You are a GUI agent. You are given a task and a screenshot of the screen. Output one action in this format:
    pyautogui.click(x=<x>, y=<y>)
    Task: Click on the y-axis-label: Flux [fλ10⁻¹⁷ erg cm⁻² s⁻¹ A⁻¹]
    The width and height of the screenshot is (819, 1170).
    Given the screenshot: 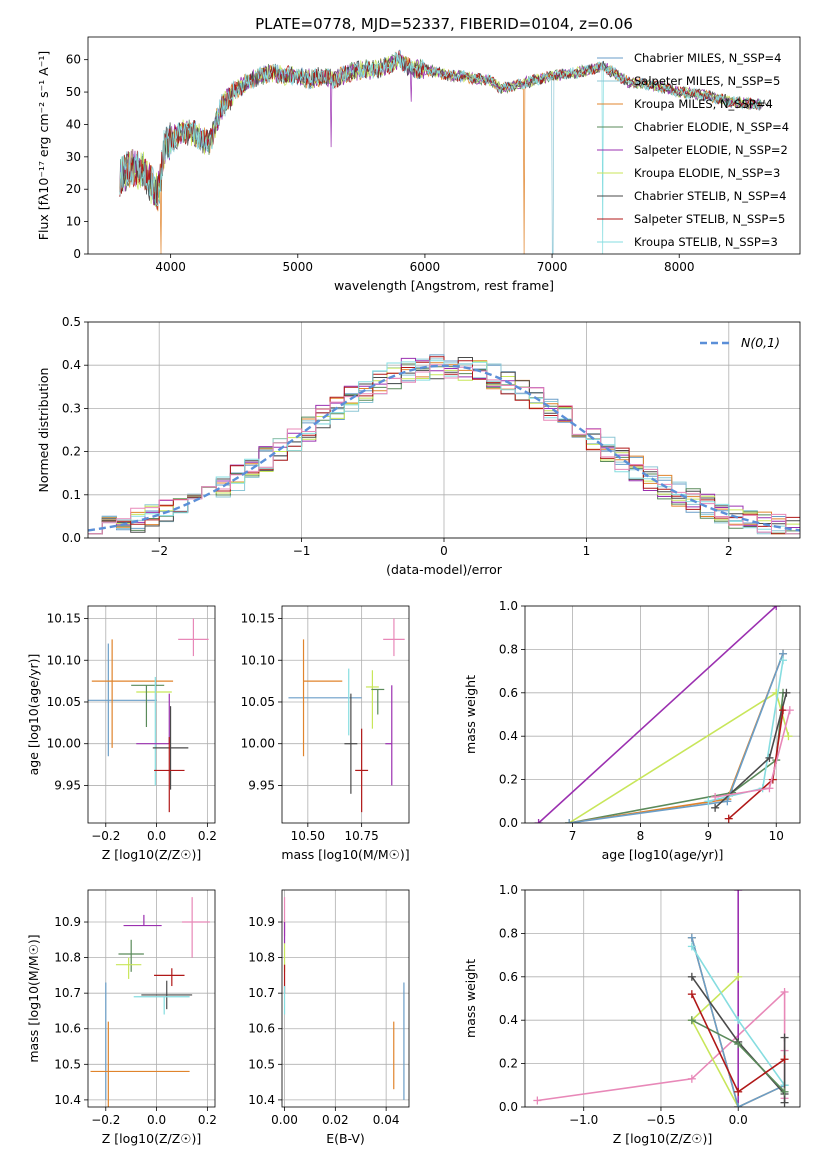 What is the action you would take?
    pyautogui.click(x=43, y=145)
    